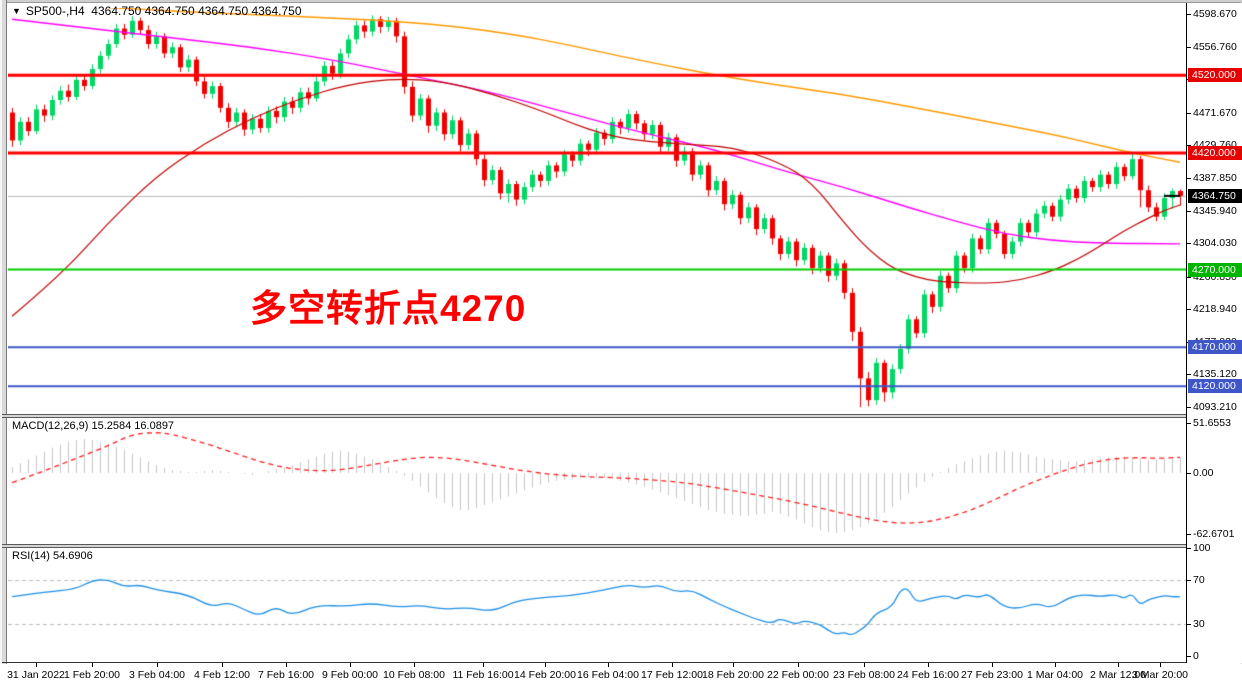  What do you see at coordinates (1215, 269) in the screenshot?
I see `price-level-badge: 4270.000` at bounding box center [1215, 269].